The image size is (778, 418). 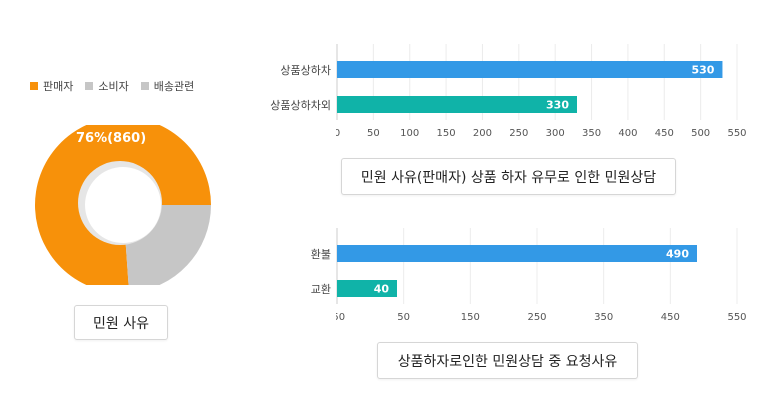 I want to click on bar1-tick-label: 400, so click(x=627, y=133).